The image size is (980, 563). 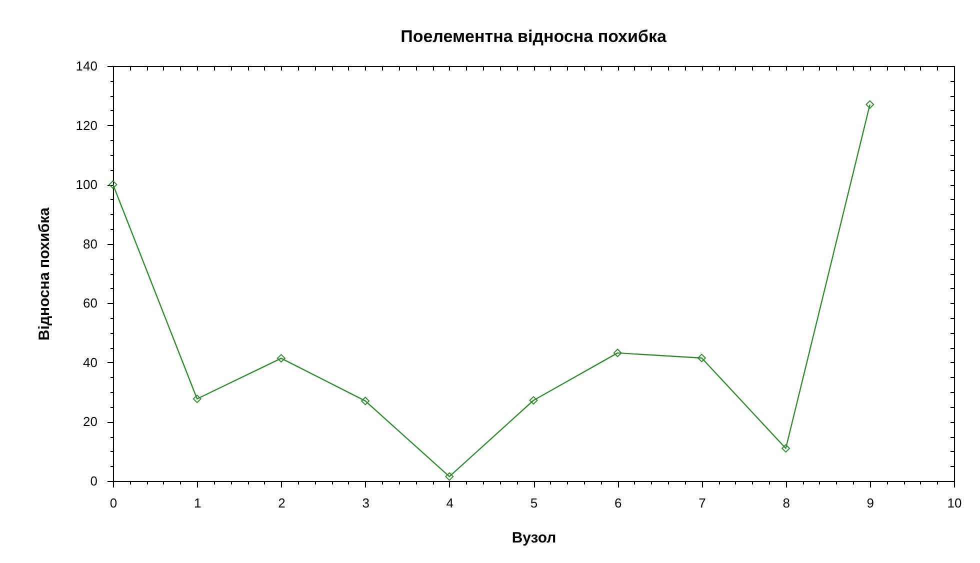 I want to click on y-tick-label: 80, so click(x=90, y=244).